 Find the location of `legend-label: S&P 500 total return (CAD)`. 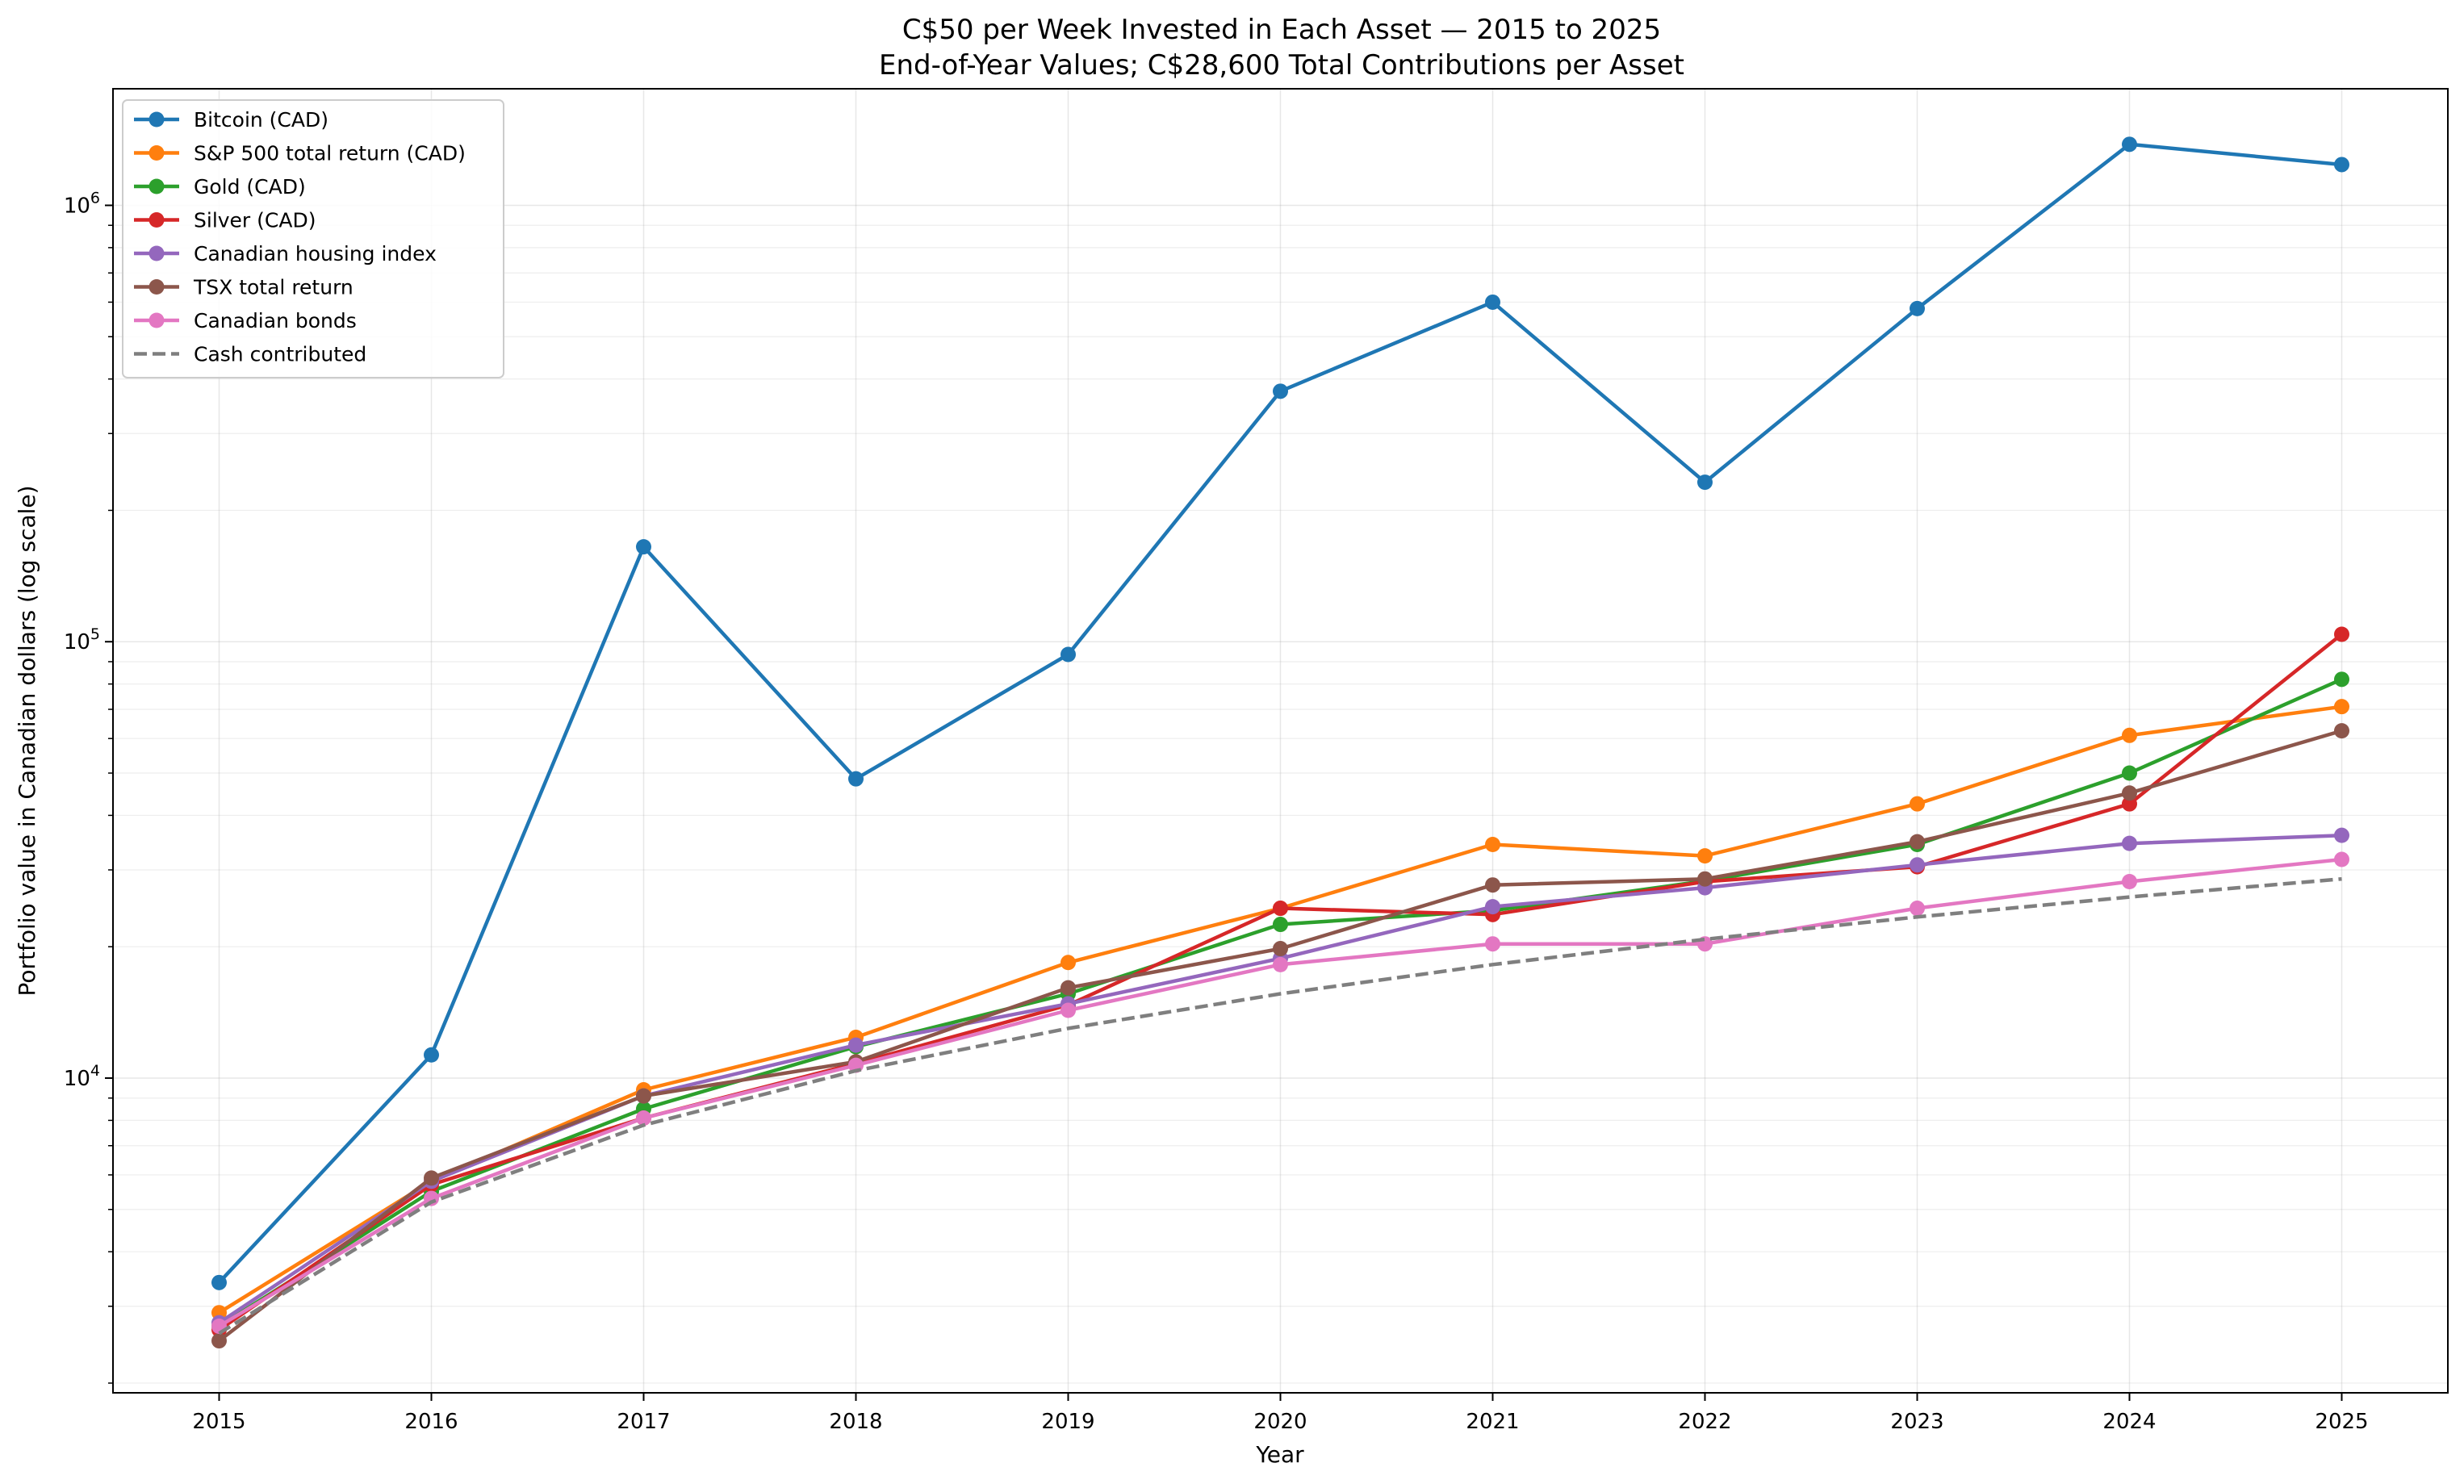

legend-label: S&P 500 total return (CAD) is located at coordinates (330, 153).